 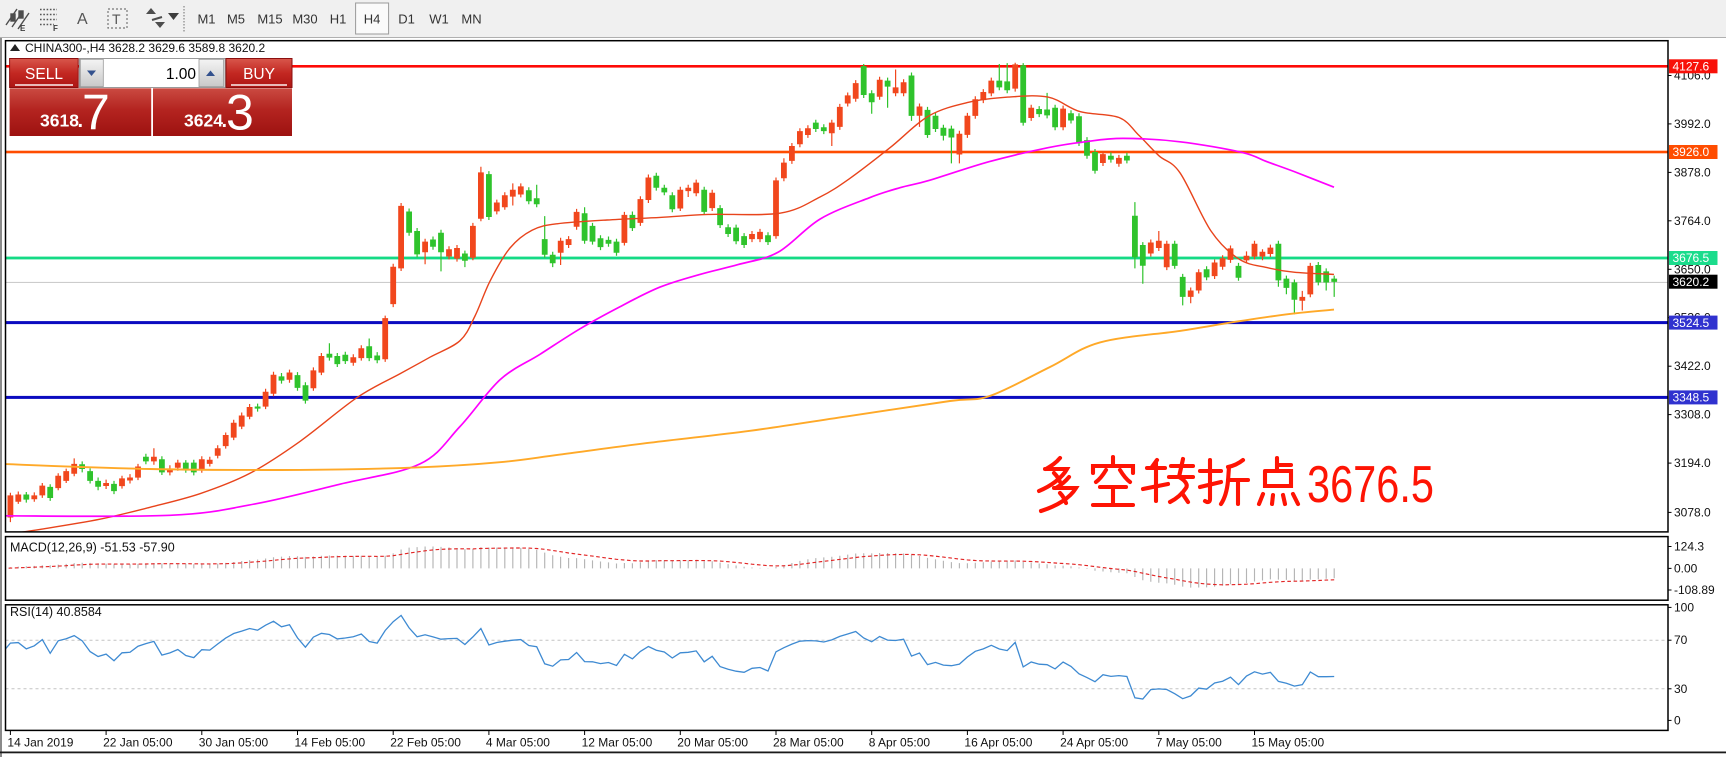 I want to click on svg-text: 3878.0, so click(x=1692, y=172).